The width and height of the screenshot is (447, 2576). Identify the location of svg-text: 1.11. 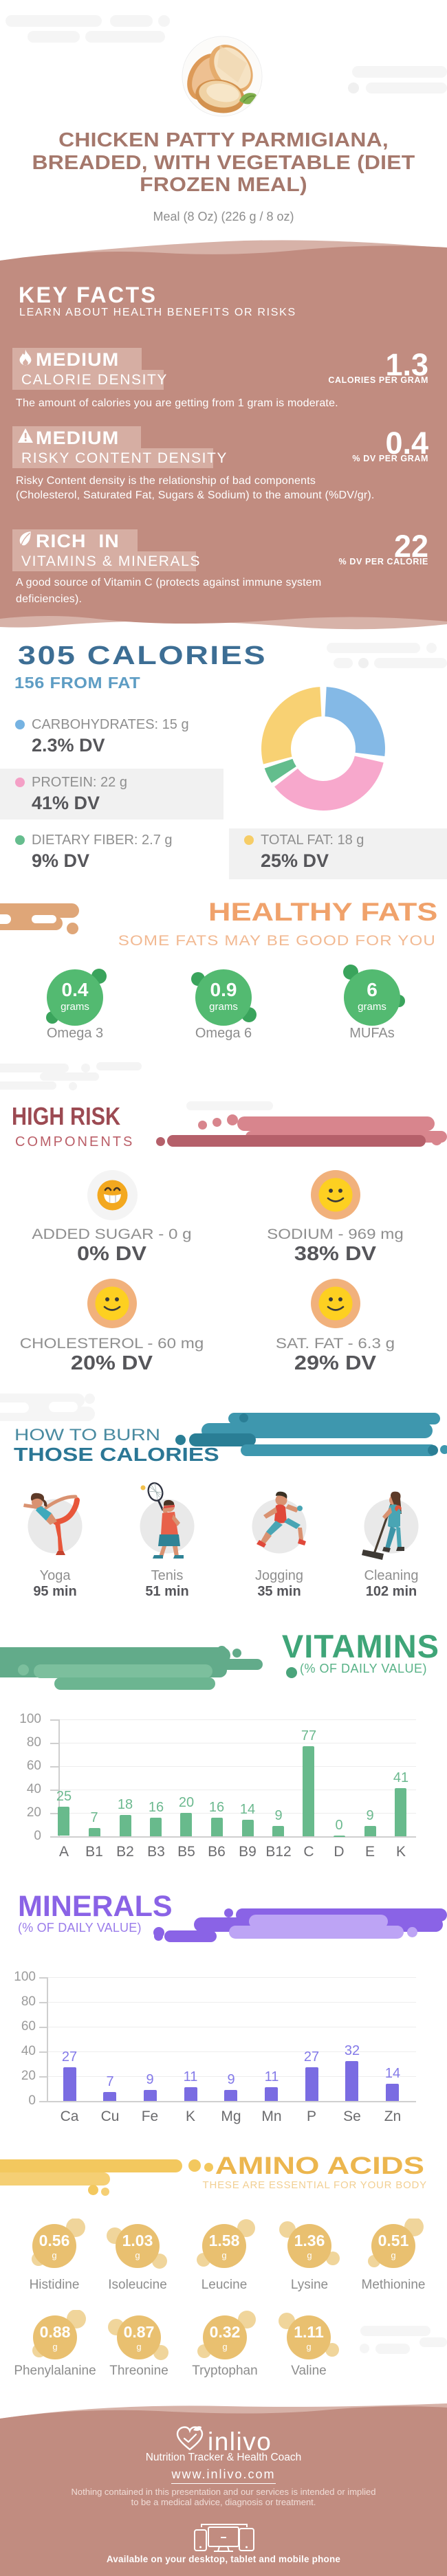
(309, 2332).